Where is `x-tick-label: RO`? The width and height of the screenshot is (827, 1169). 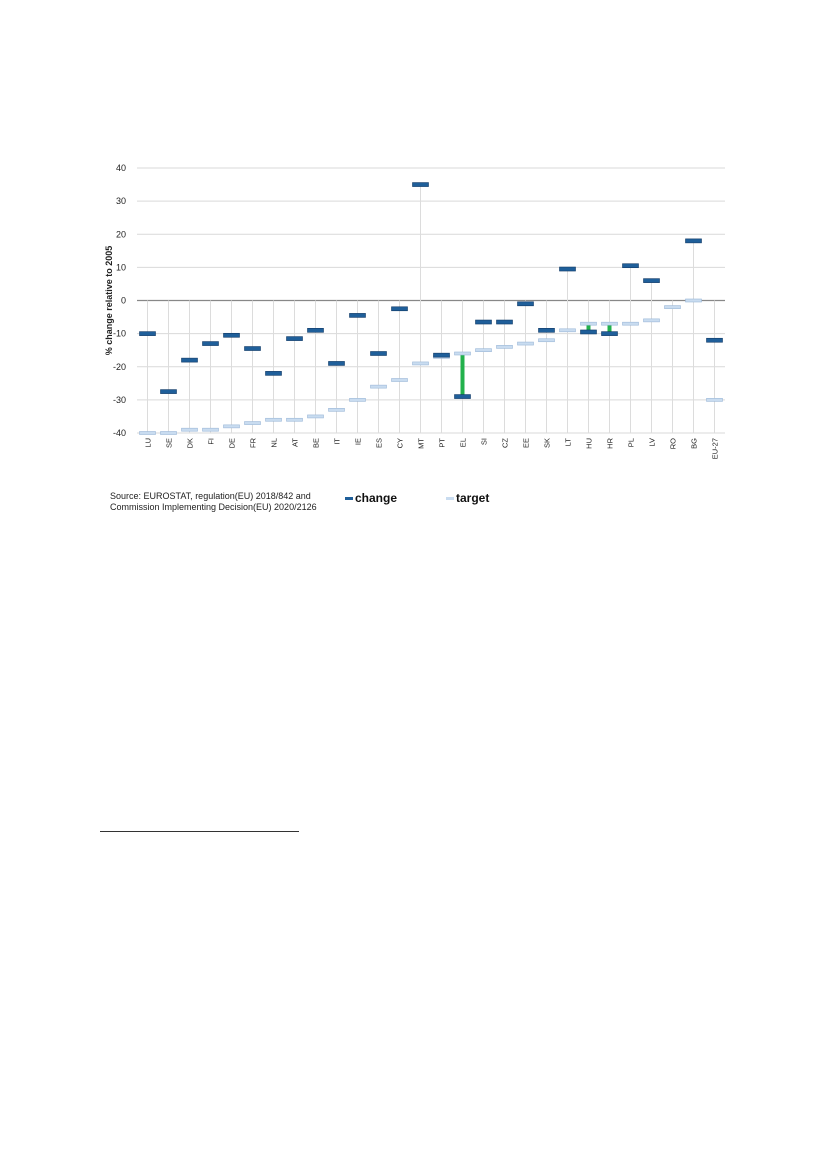
x-tick-label: RO is located at coordinates (673, 443).